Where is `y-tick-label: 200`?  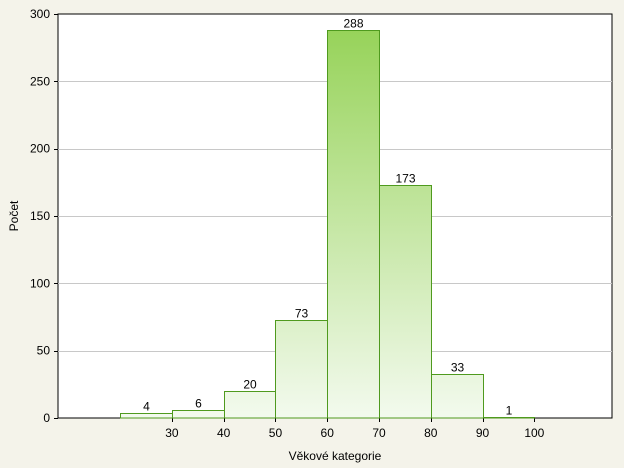
y-tick-label: 200 is located at coordinates (40, 149).